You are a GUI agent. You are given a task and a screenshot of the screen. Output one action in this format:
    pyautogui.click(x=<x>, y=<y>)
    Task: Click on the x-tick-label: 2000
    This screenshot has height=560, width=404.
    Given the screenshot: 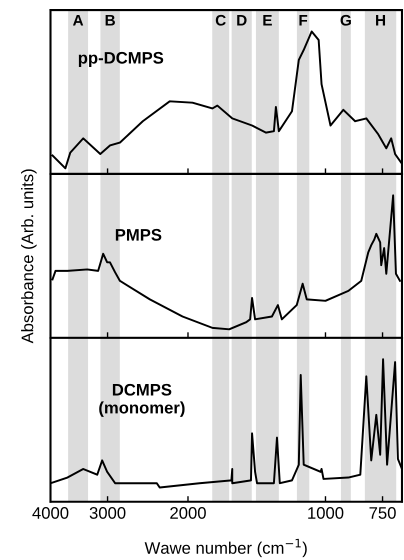 What is the action you would take?
    pyautogui.click(x=188, y=513)
    